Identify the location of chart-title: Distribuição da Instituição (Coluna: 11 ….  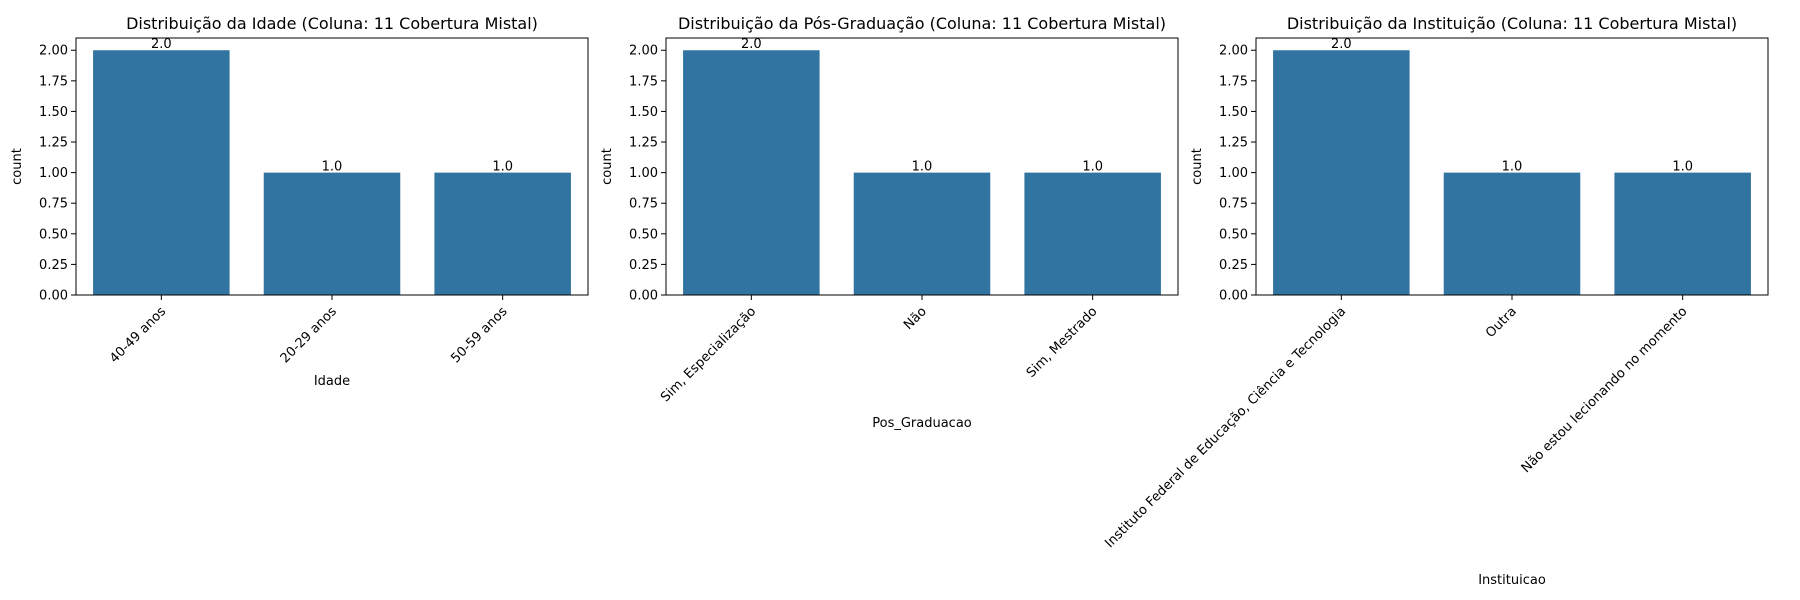
(1512, 23).